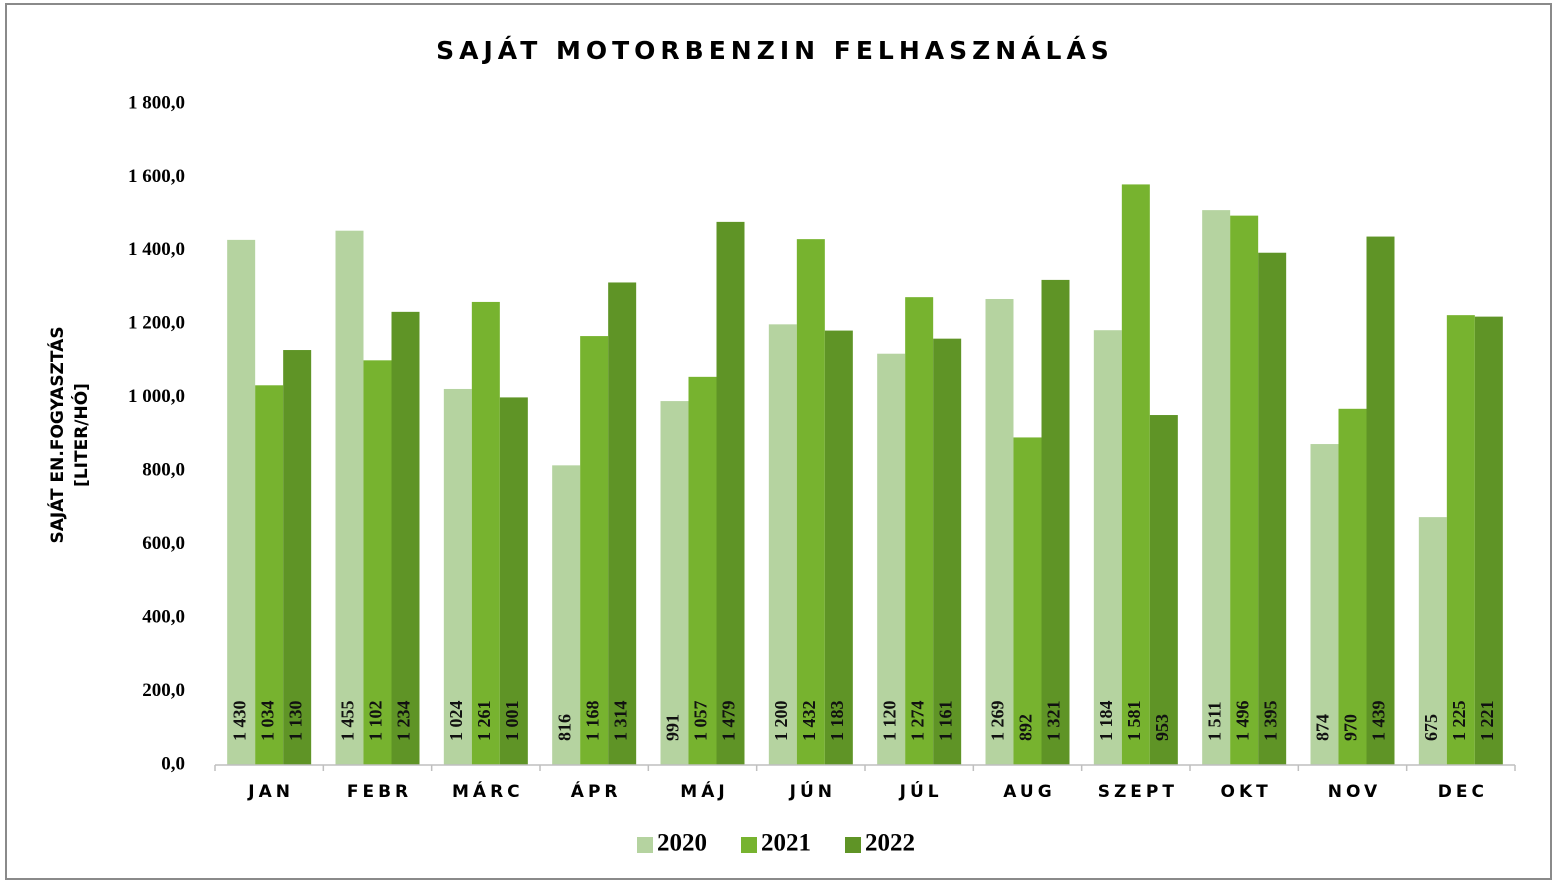 Image resolution: width=1557 pixels, height=883 pixels. What do you see at coordinates (267, 721) in the screenshot?
I see `data-label: 1 034` at bounding box center [267, 721].